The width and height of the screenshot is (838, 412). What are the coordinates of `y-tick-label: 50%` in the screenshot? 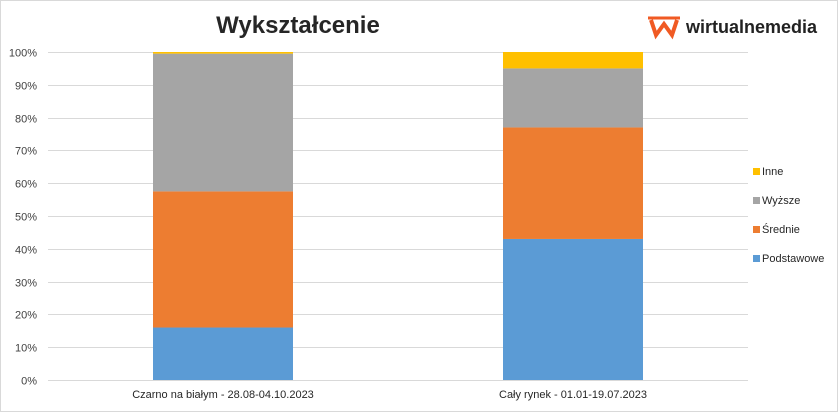 It's located at (26, 218).